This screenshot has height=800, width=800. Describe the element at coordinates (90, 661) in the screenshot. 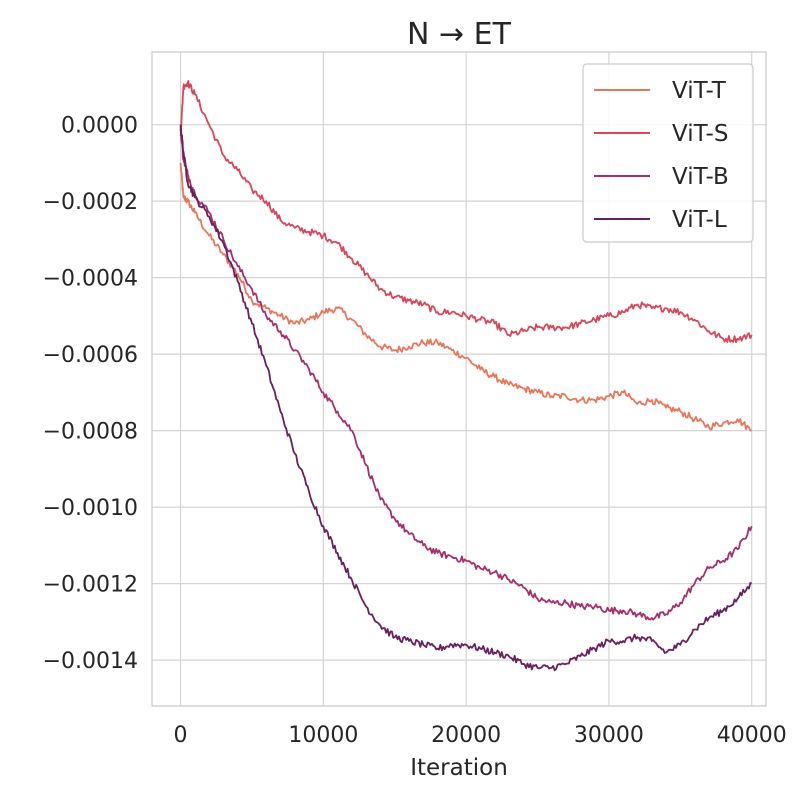

I see `y-tick-label: −0.0014` at that location.